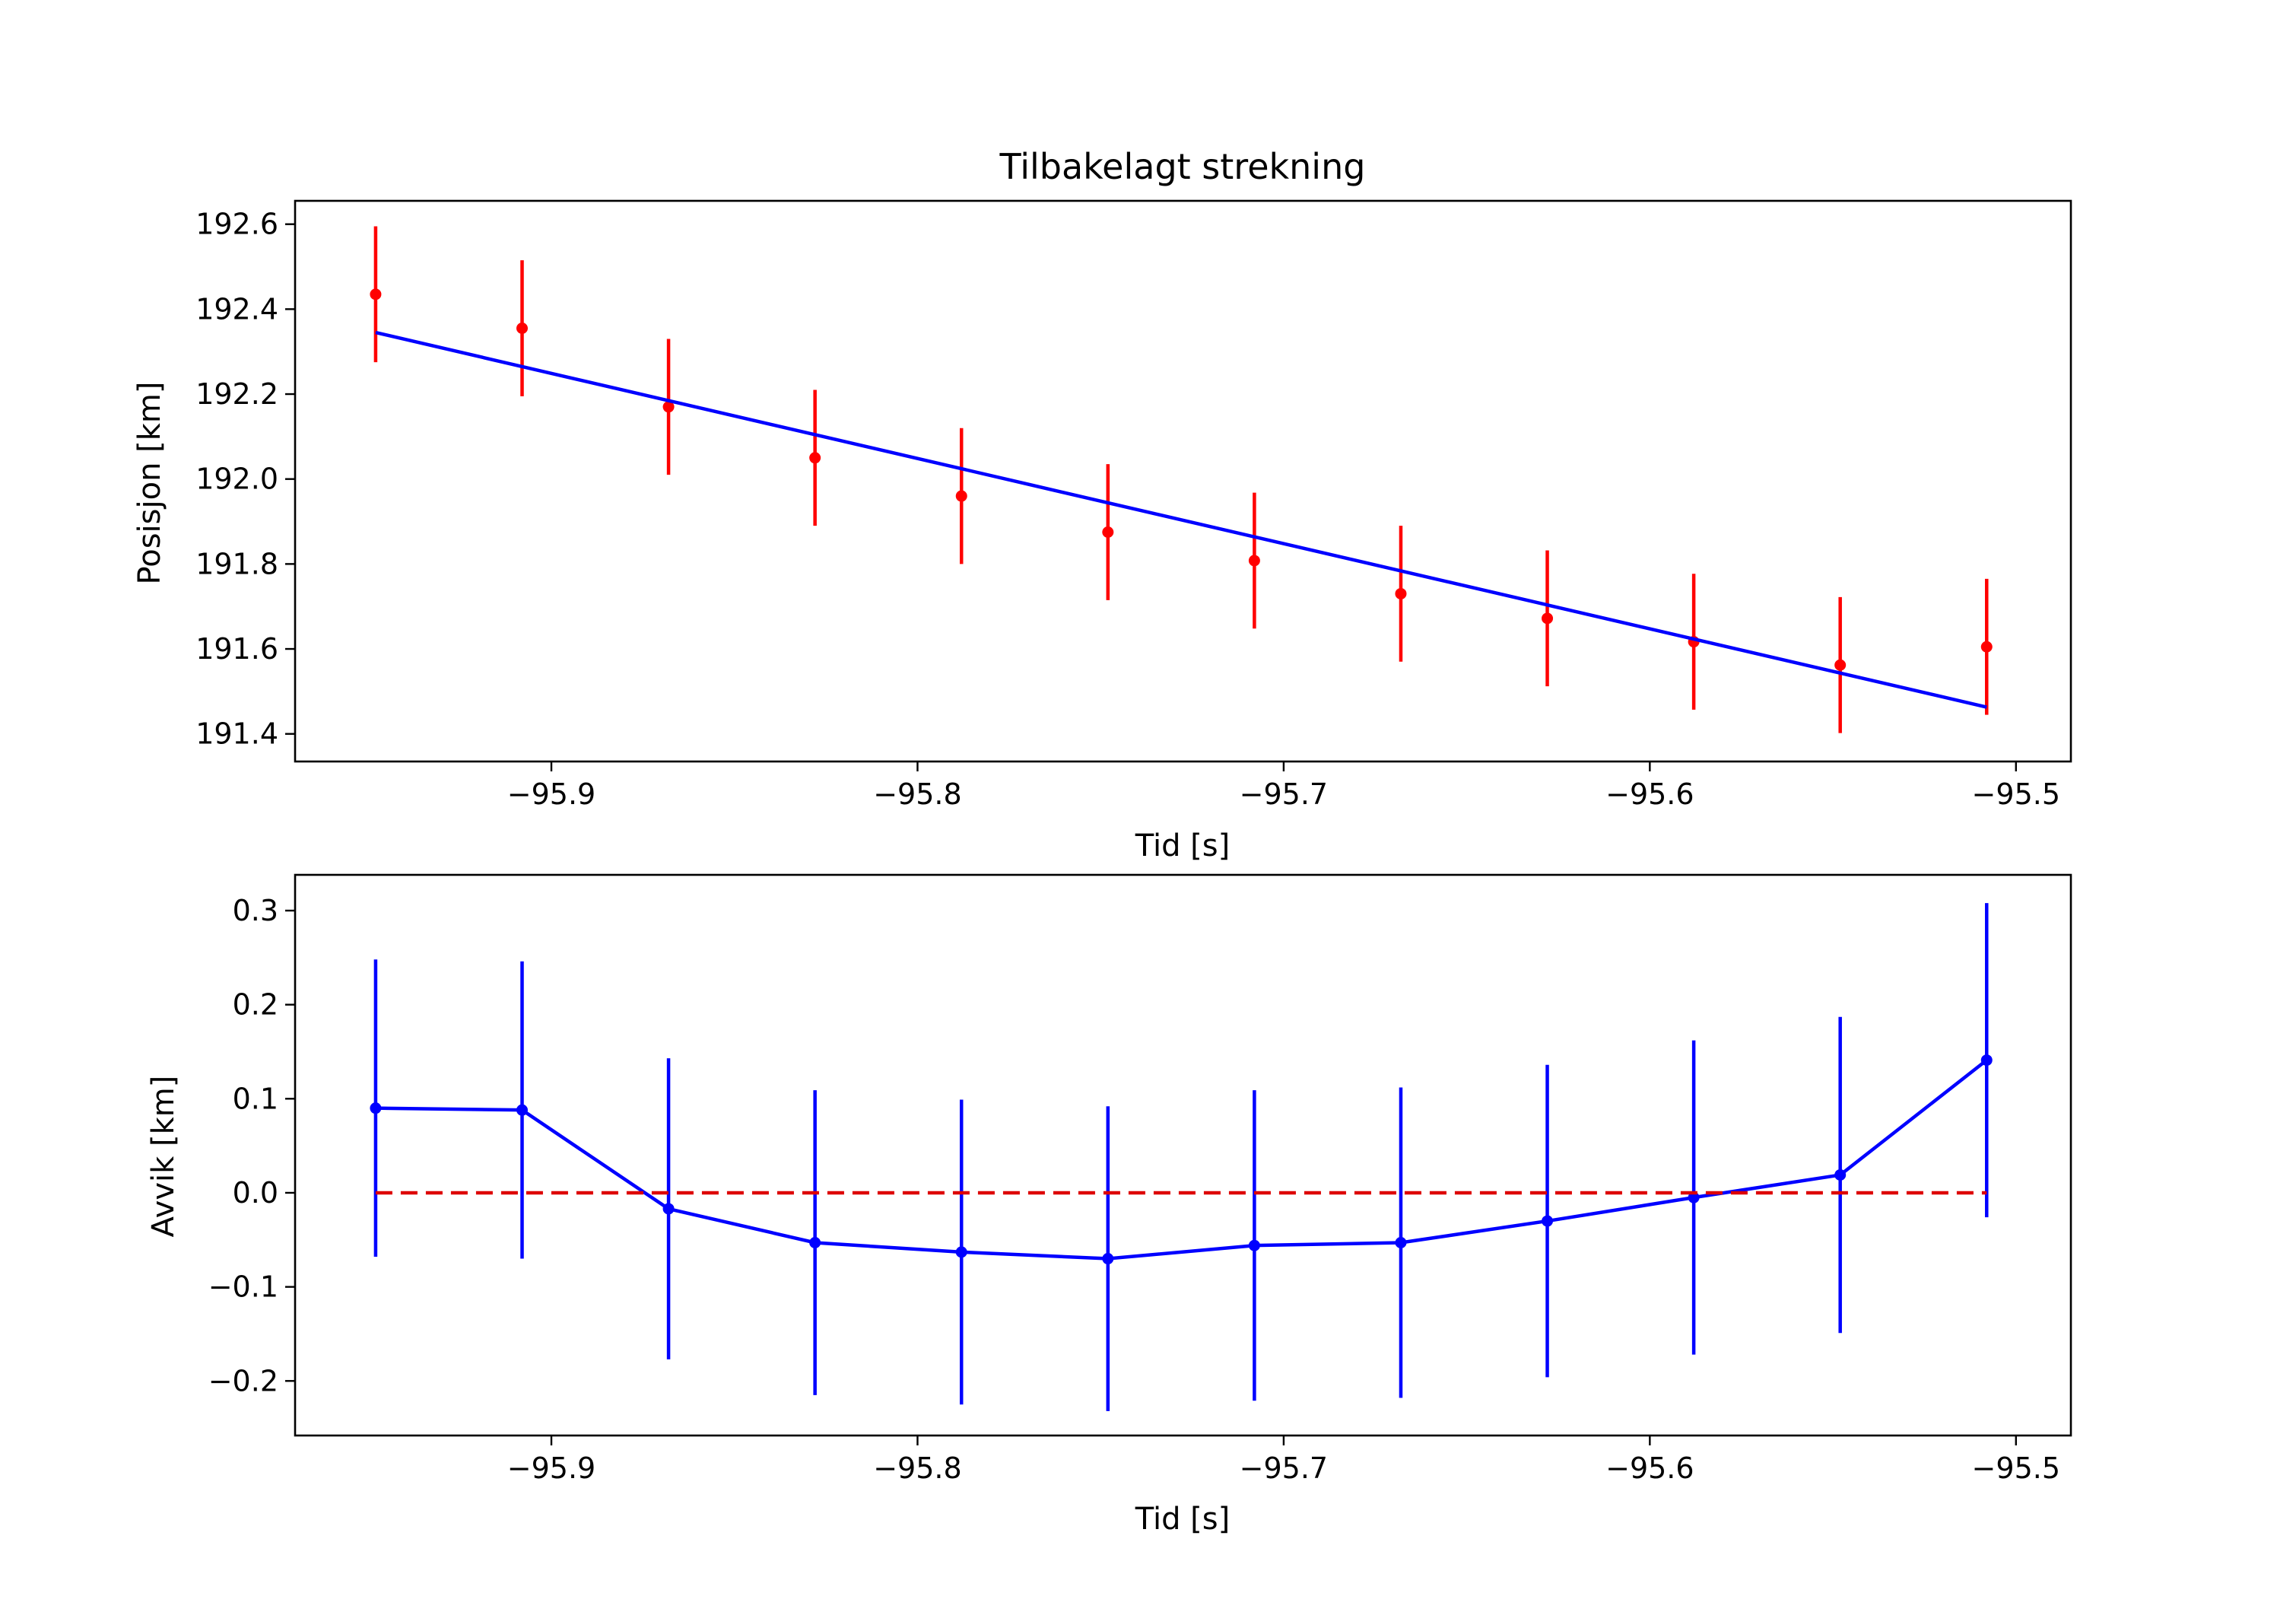 This screenshot has width=2296, height=1612. I want to click on y-tick-label: 0.2, so click(256, 1005).